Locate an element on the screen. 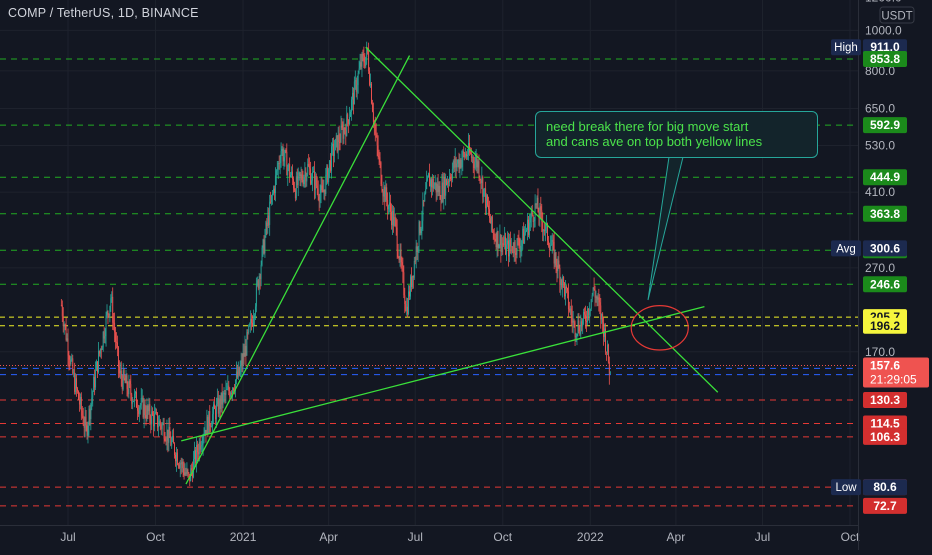  symbol-title: COMP / TetherUS, 1D, BINANCE is located at coordinates (103, 13).